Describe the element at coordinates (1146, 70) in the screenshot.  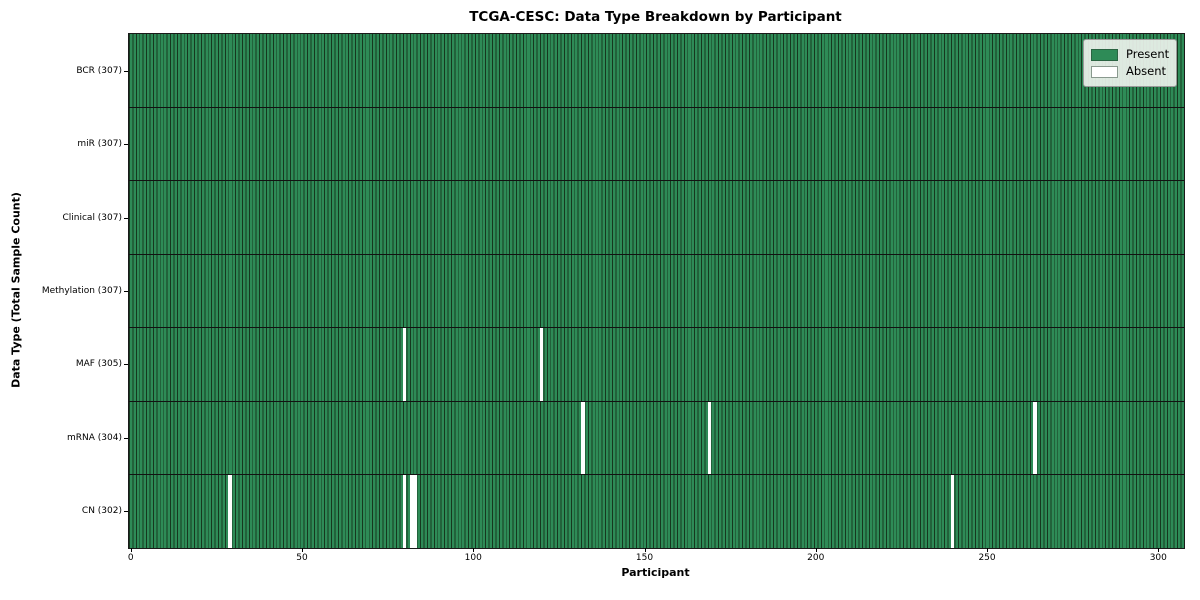
I see `legend-label-absent: Absent` at that location.